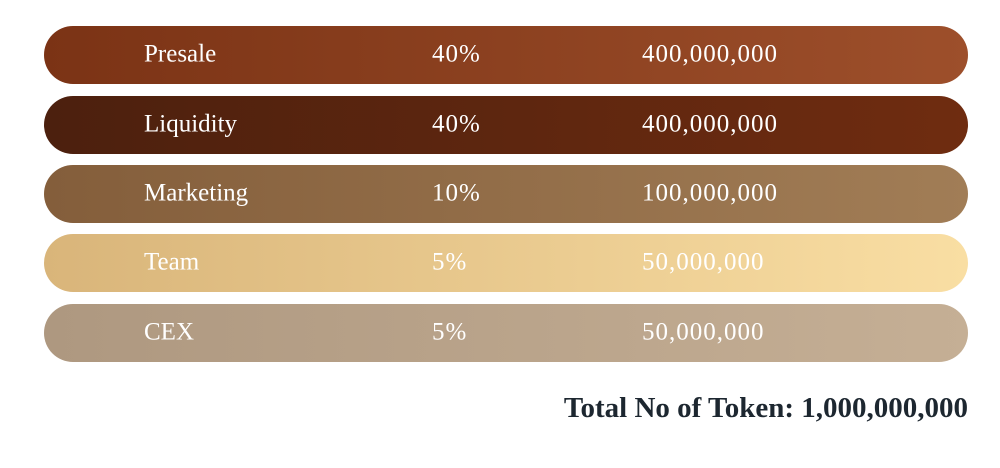  I want to click on allocation-row: Marketing 10% 100,000,000, so click(506, 194).